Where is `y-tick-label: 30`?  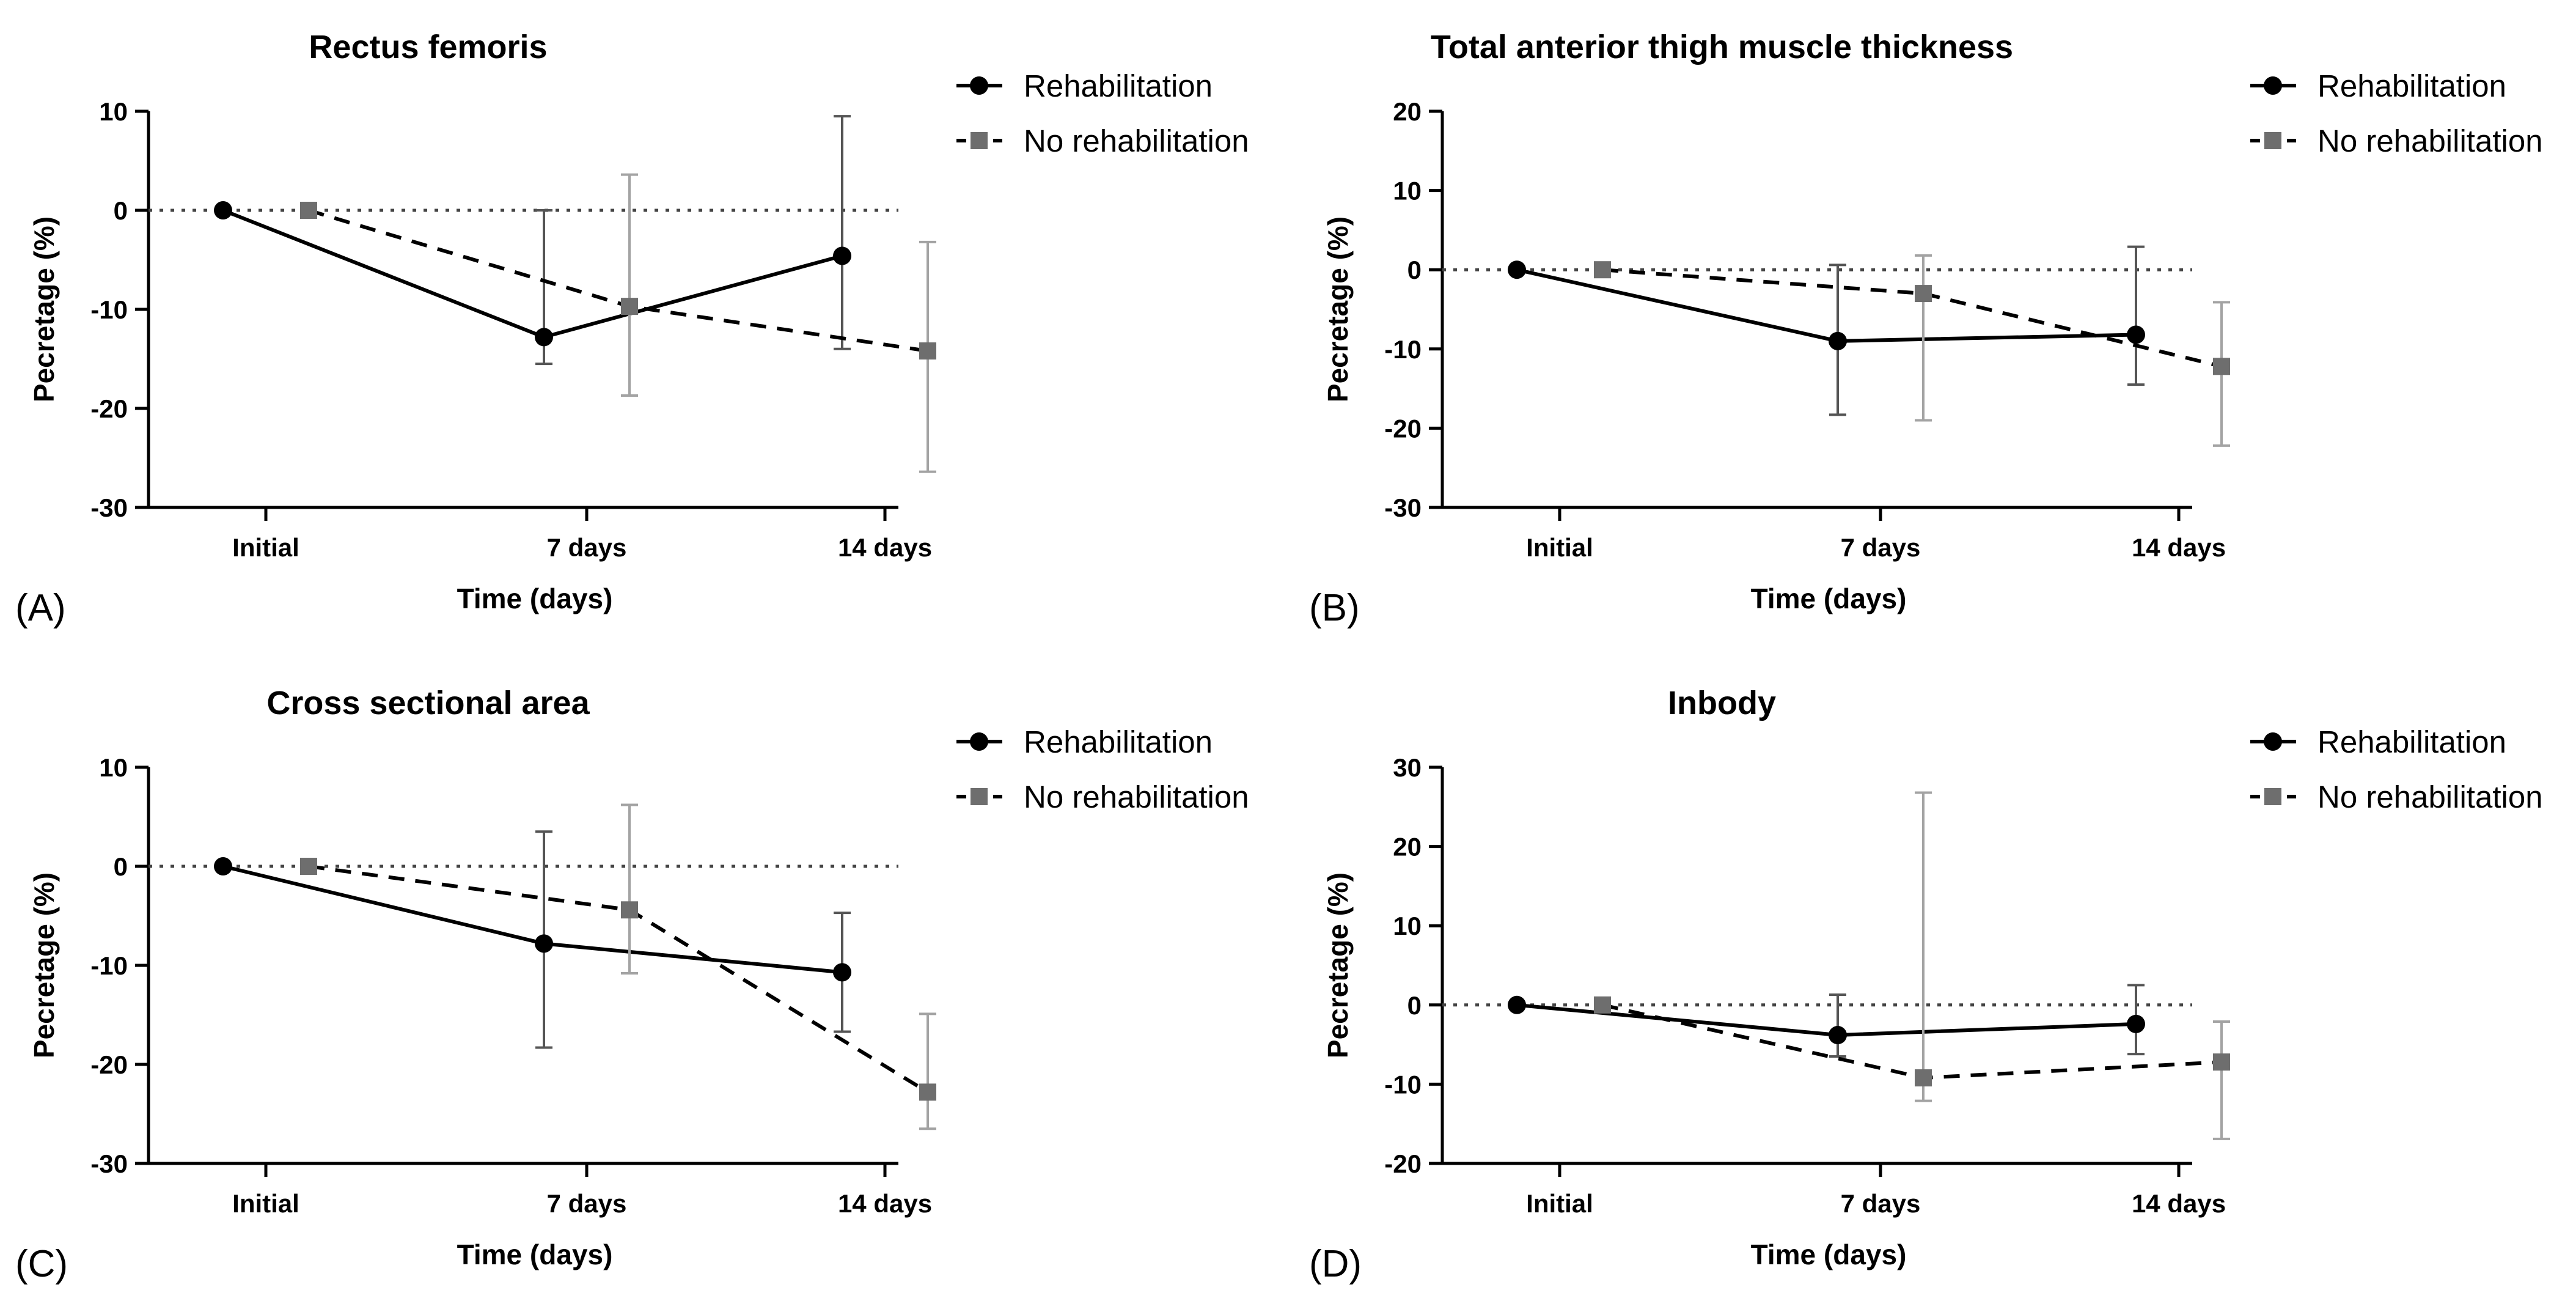 y-tick-label: 30 is located at coordinates (1407, 767).